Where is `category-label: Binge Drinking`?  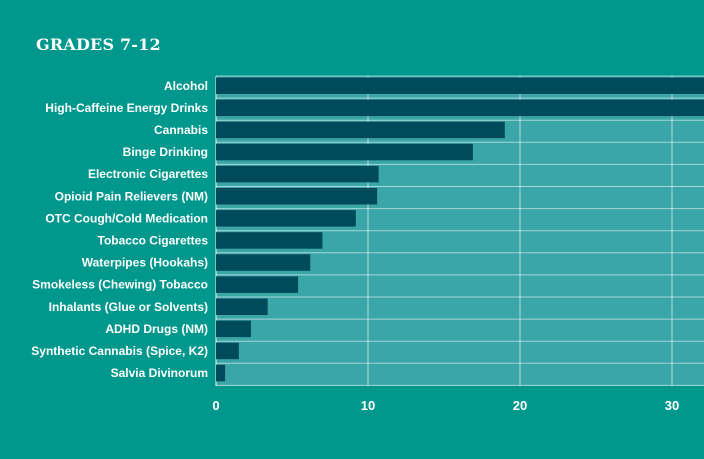
category-label: Binge Drinking is located at coordinates (165, 152).